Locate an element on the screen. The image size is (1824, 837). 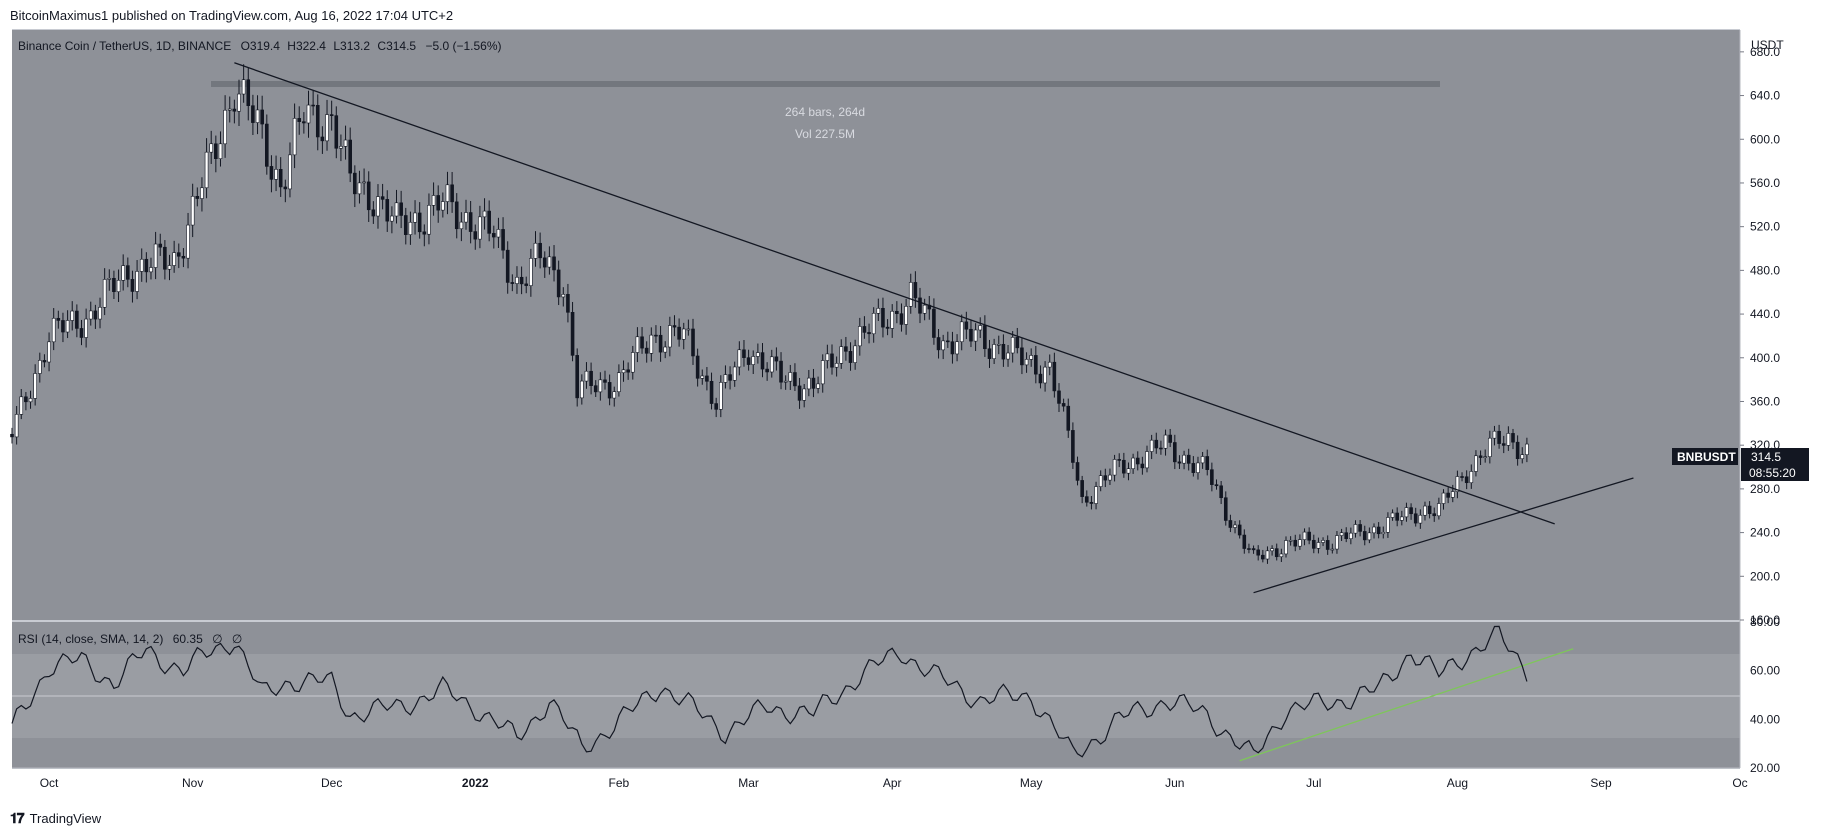
rsi-legend: RSI (14, close, SMA, 14, 2) 60.35 ∅ ∅ is located at coordinates (130, 639).